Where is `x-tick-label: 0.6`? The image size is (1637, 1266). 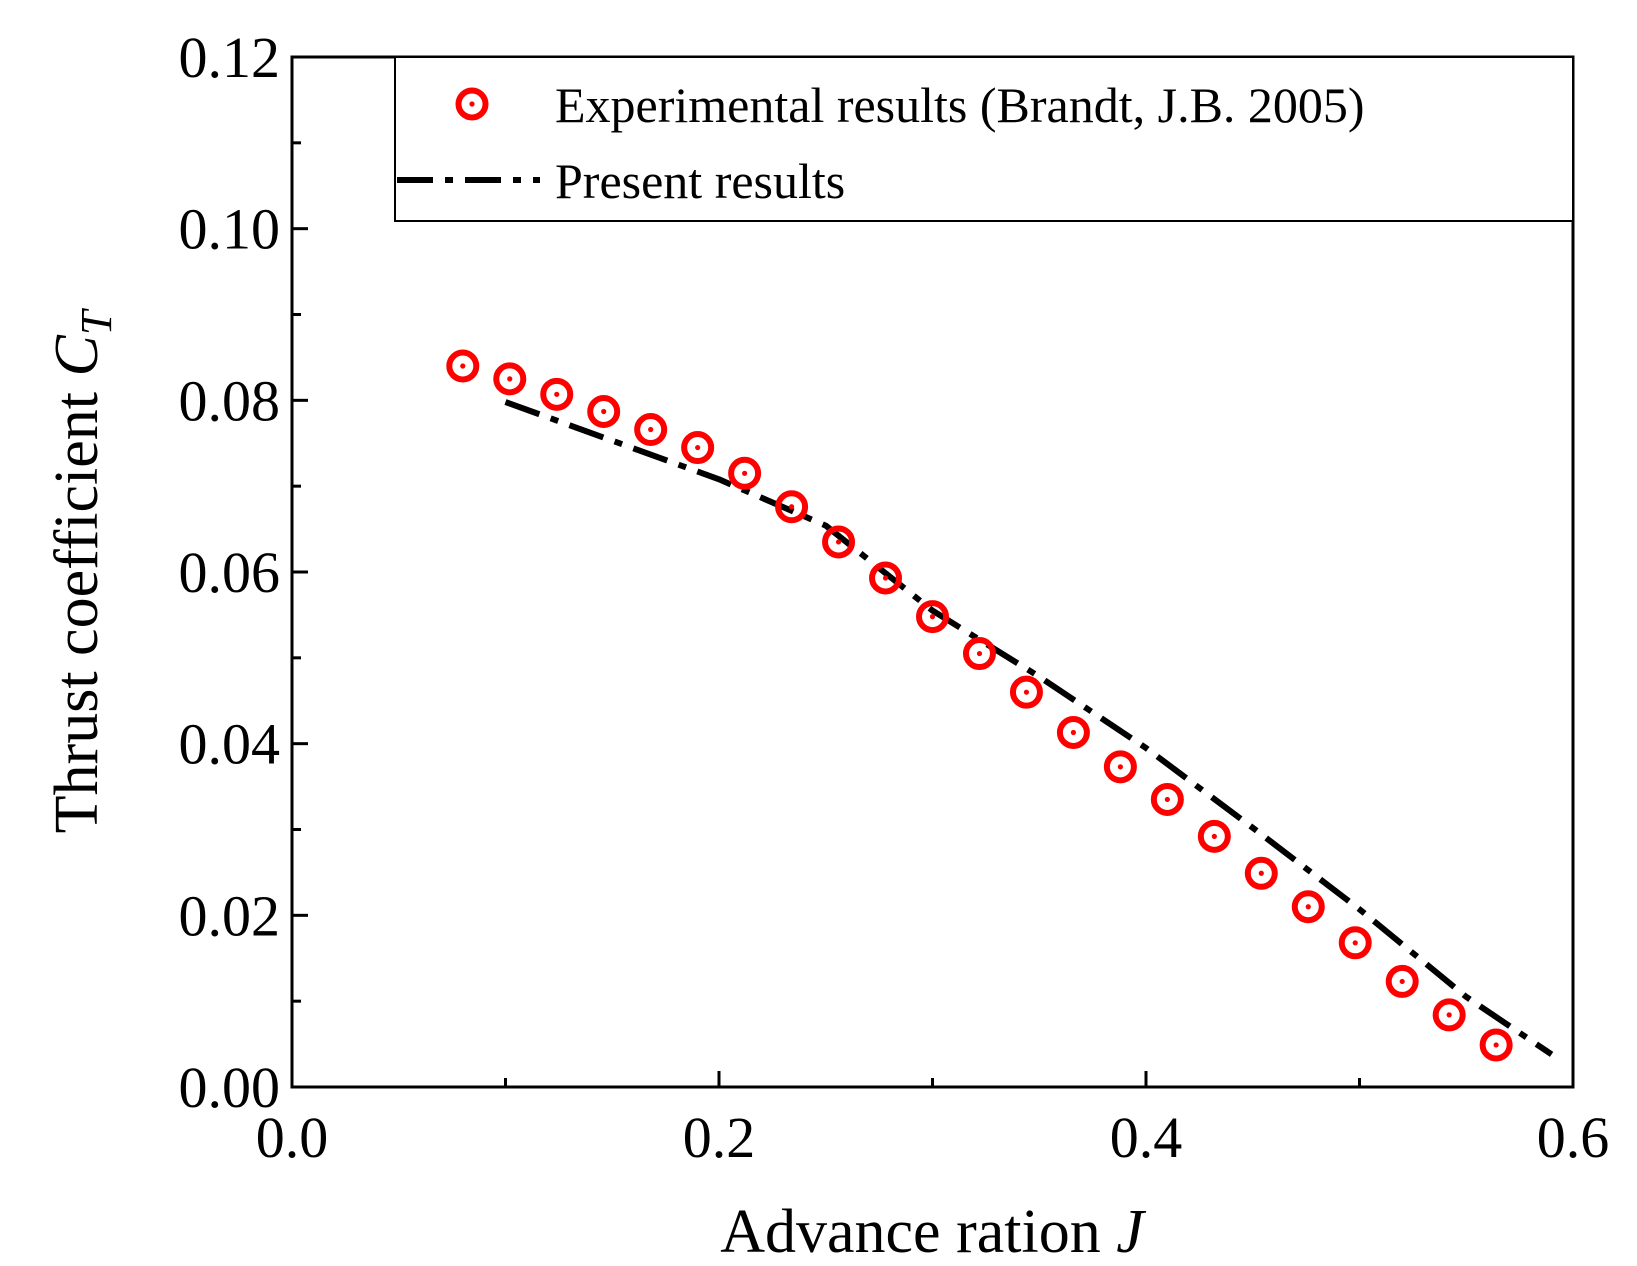 x-tick-label: 0.6 is located at coordinates (1573, 1137).